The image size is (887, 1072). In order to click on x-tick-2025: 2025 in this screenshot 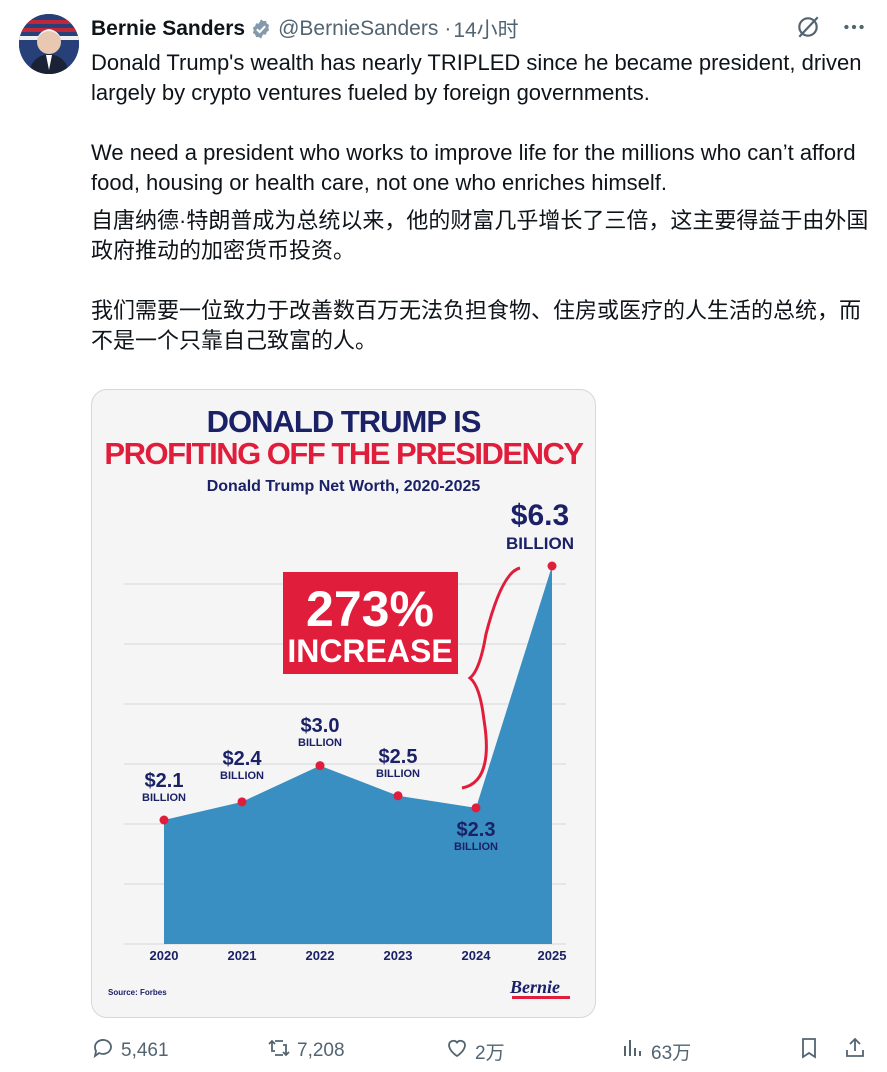, I will do `click(552, 955)`.